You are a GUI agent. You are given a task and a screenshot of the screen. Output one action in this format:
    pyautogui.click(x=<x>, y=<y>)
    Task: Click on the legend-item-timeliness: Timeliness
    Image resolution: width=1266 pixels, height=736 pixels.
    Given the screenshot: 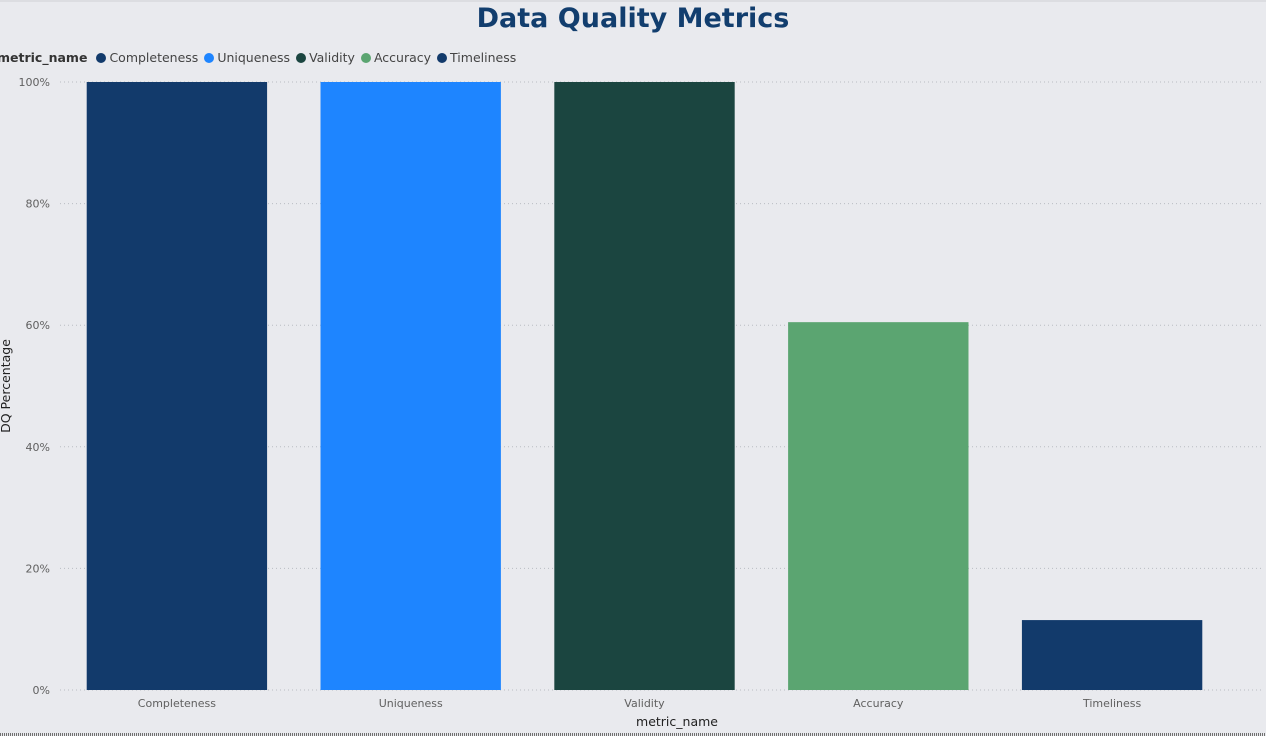 What is the action you would take?
    pyautogui.click(x=476, y=57)
    